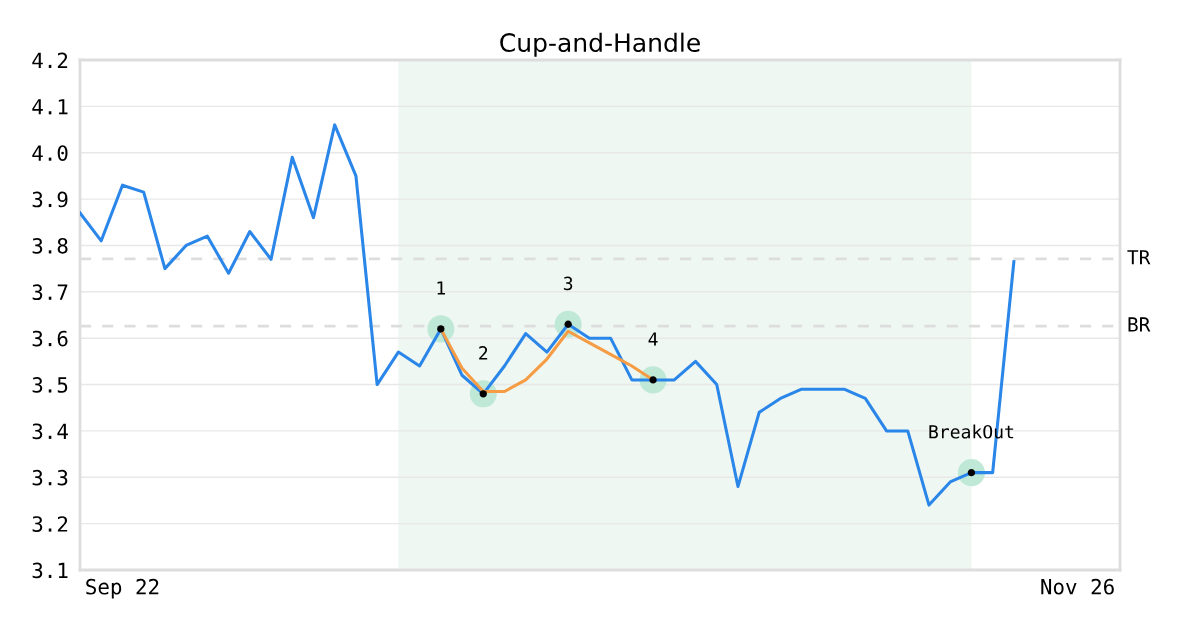 The height and width of the screenshot is (630, 1200). Describe the element at coordinates (50, 107) in the screenshot. I see `y-tick-label: 4.1` at that location.